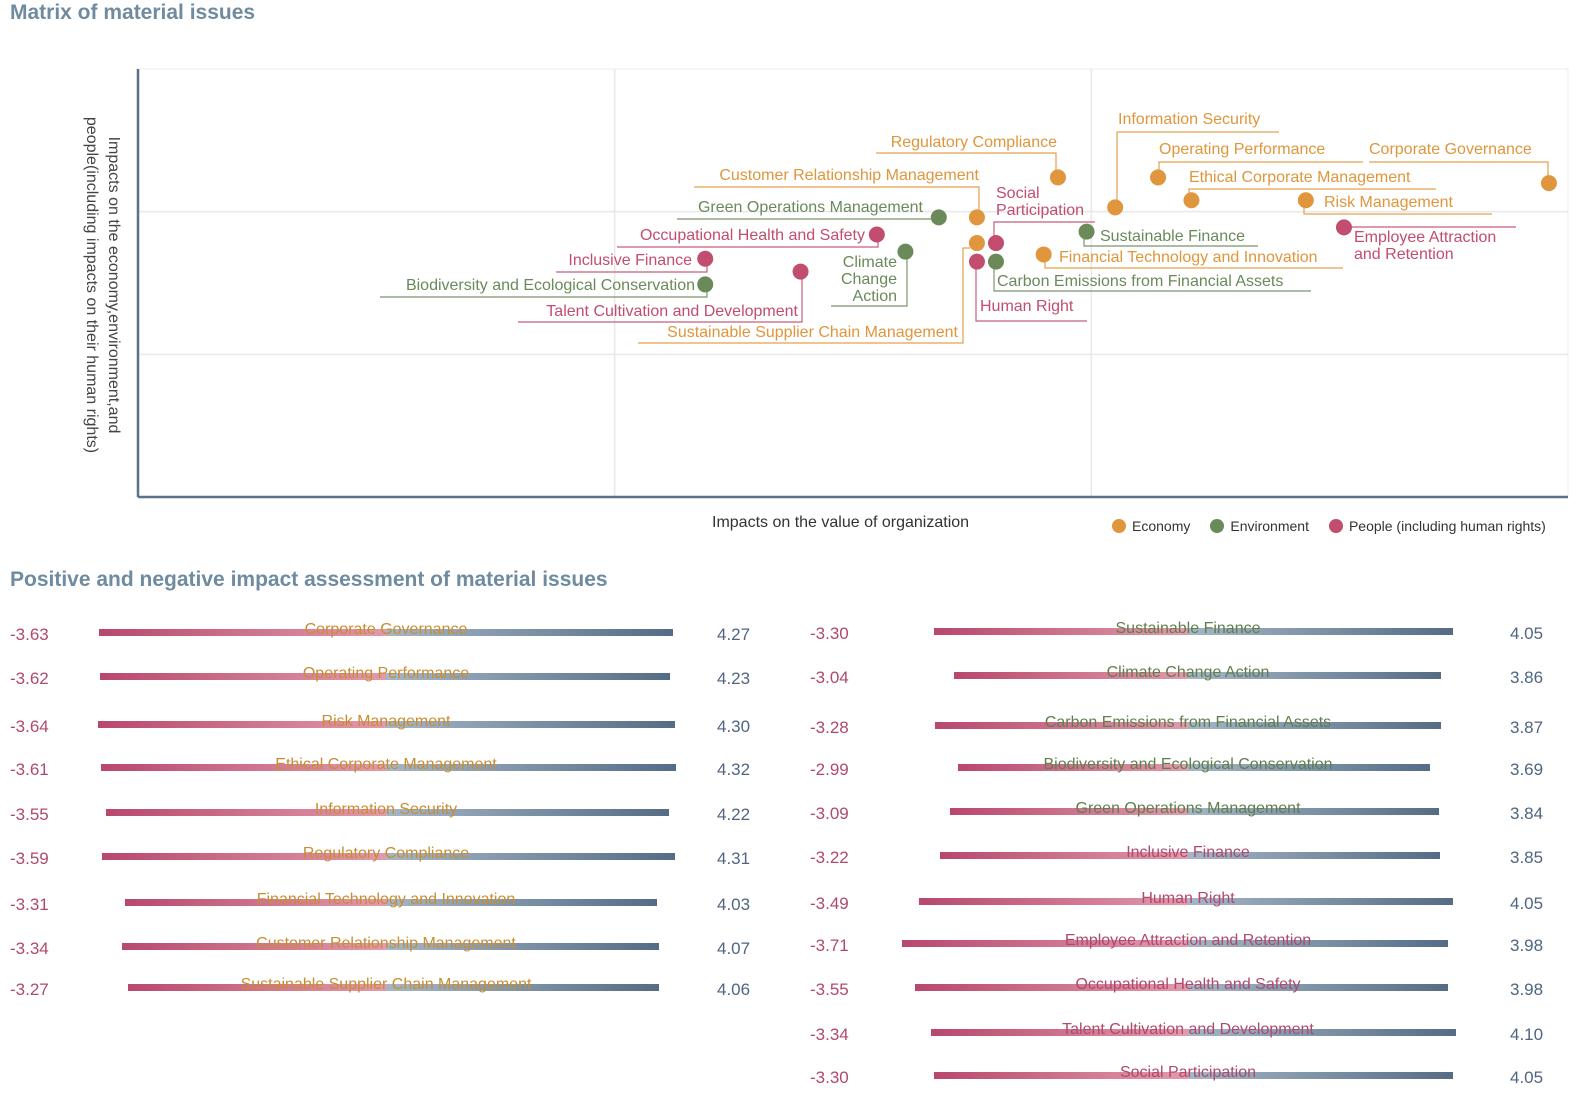 Image resolution: width=1586 pixels, height=1113 pixels. I want to click on leader-line-carbon-emissions-from-financial-assets, so click(1152, 279).